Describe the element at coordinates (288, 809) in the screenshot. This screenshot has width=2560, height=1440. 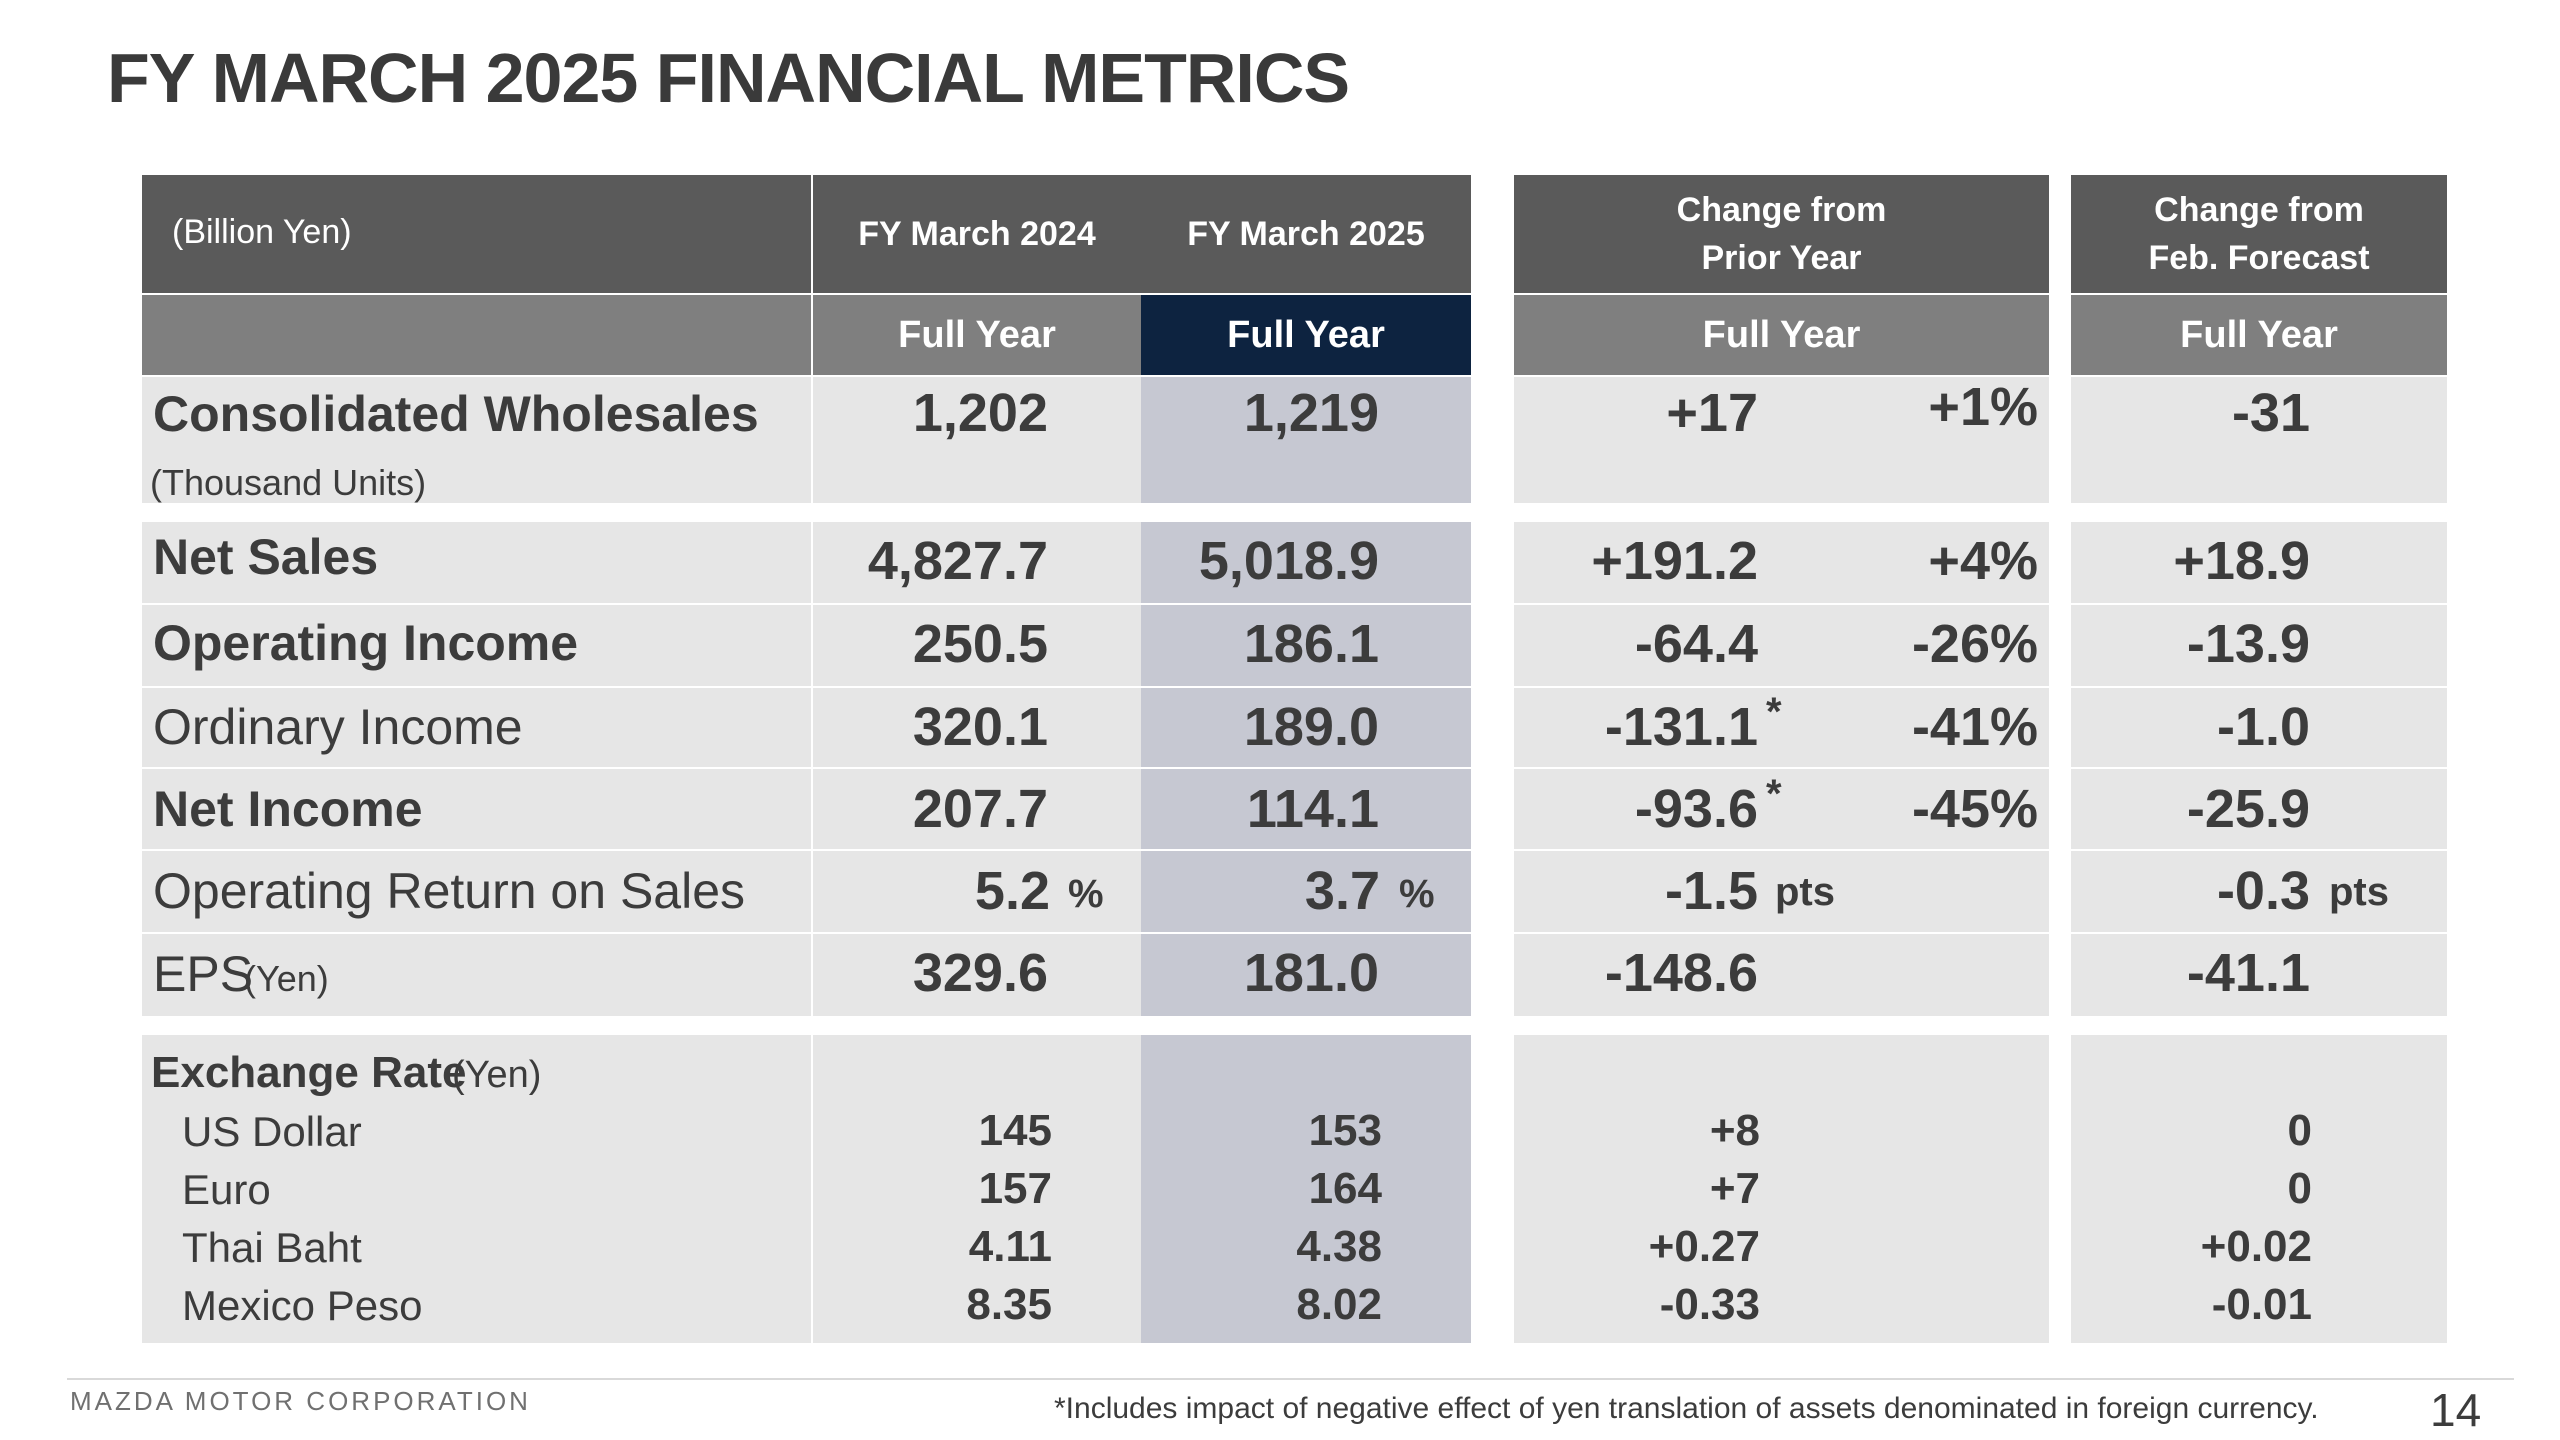
I see `metric-label: Net Income` at that location.